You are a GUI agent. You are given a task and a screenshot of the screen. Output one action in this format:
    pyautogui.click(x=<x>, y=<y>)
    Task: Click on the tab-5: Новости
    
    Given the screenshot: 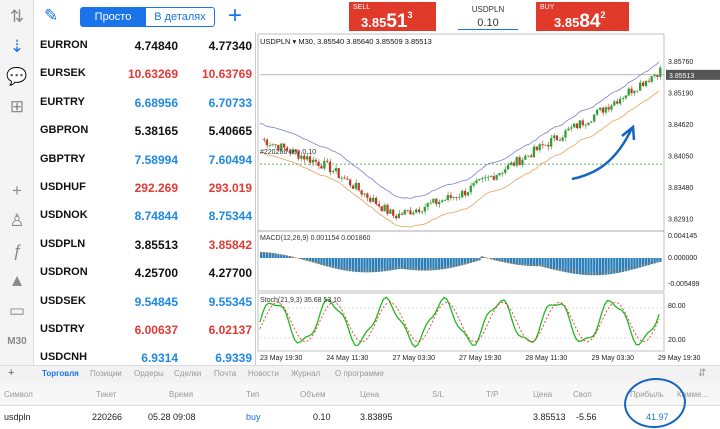 What is the action you would take?
    pyautogui.click(x=263, y=373)
    